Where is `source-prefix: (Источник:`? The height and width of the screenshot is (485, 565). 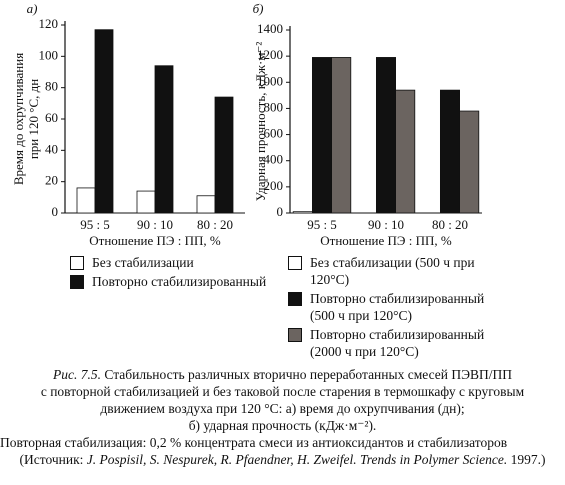
source-prefix: (Источник: is located at coordinates (51, 459).